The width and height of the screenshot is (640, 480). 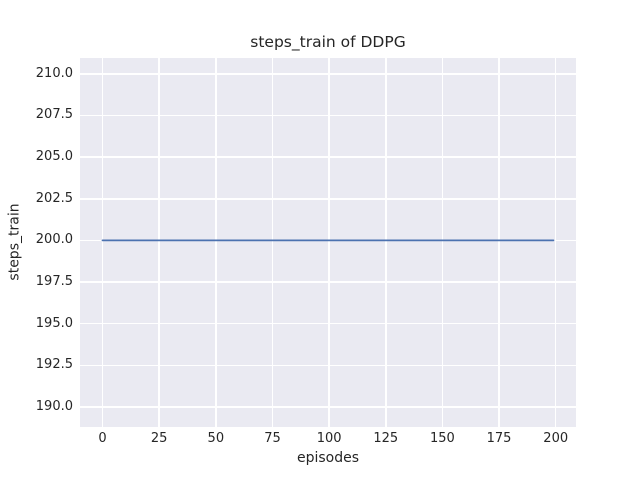 I want to click on y-tick-label: 207.5, so click(x=54, y=115).